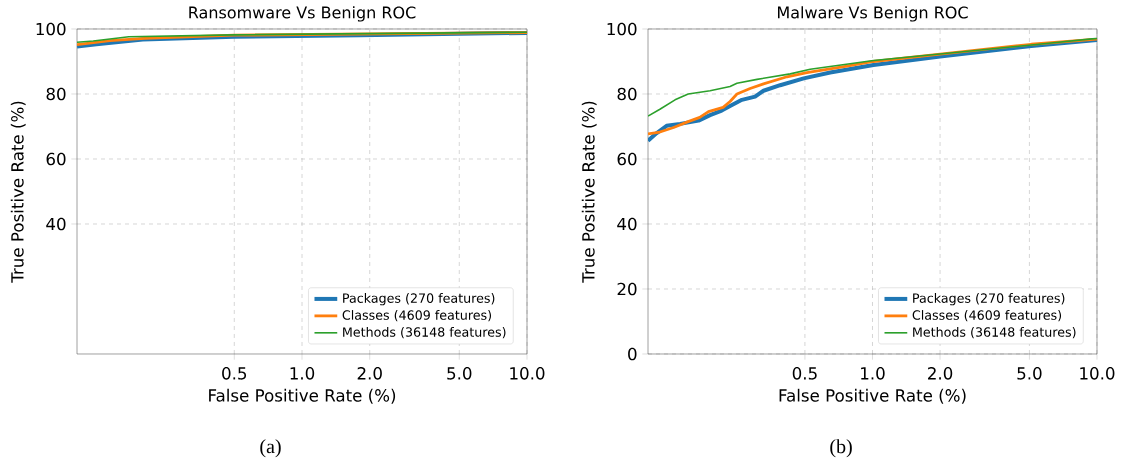 The width and height of the screenshot is (1121, 464). I want to click on text: (b), so click(841, 448).